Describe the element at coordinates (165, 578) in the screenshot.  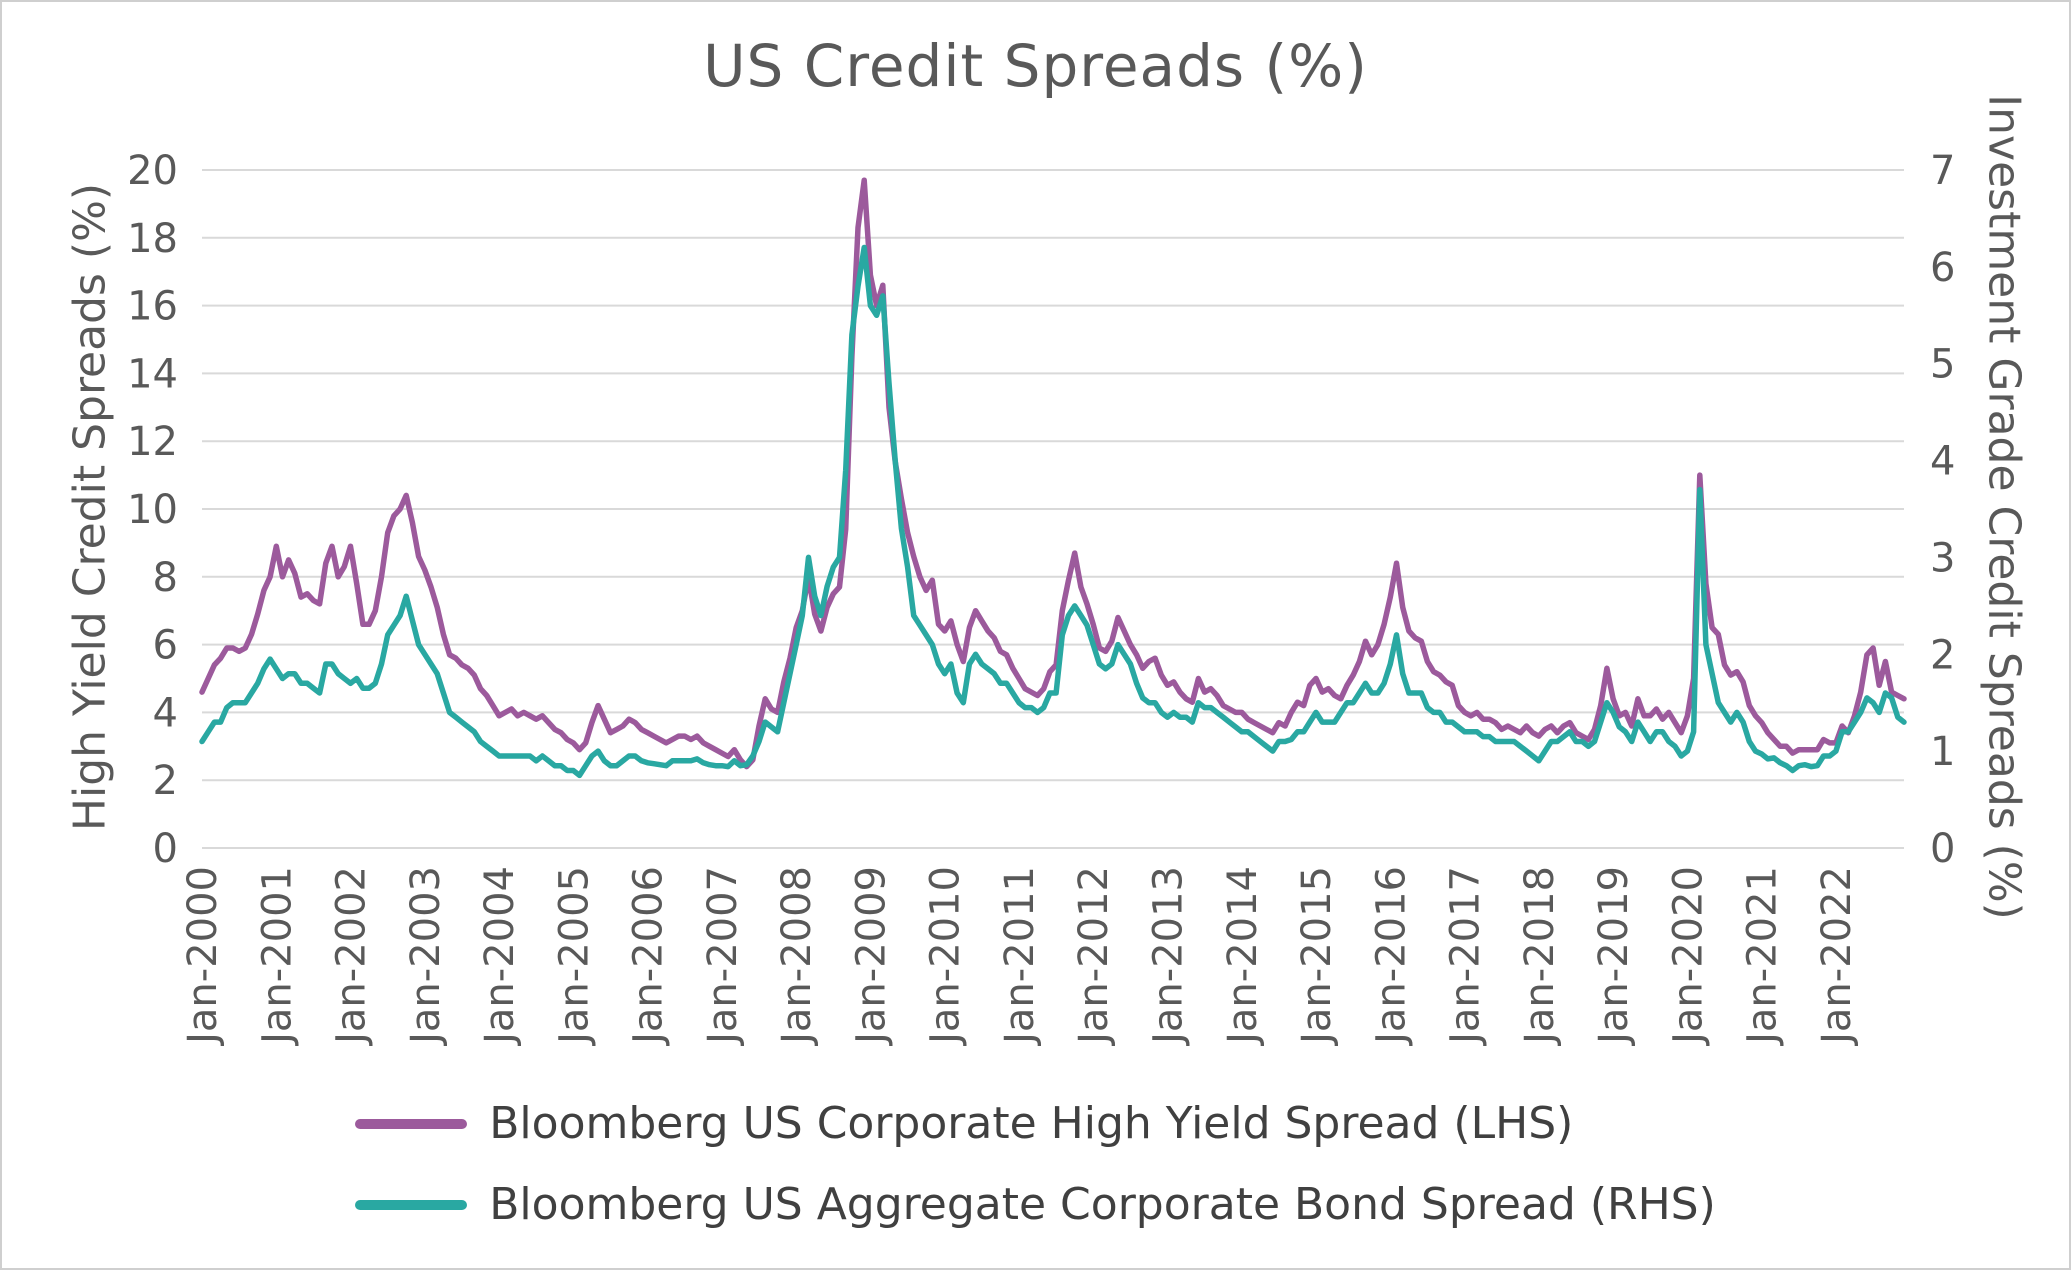
I see `left-y-tick-label: 8` at that location.